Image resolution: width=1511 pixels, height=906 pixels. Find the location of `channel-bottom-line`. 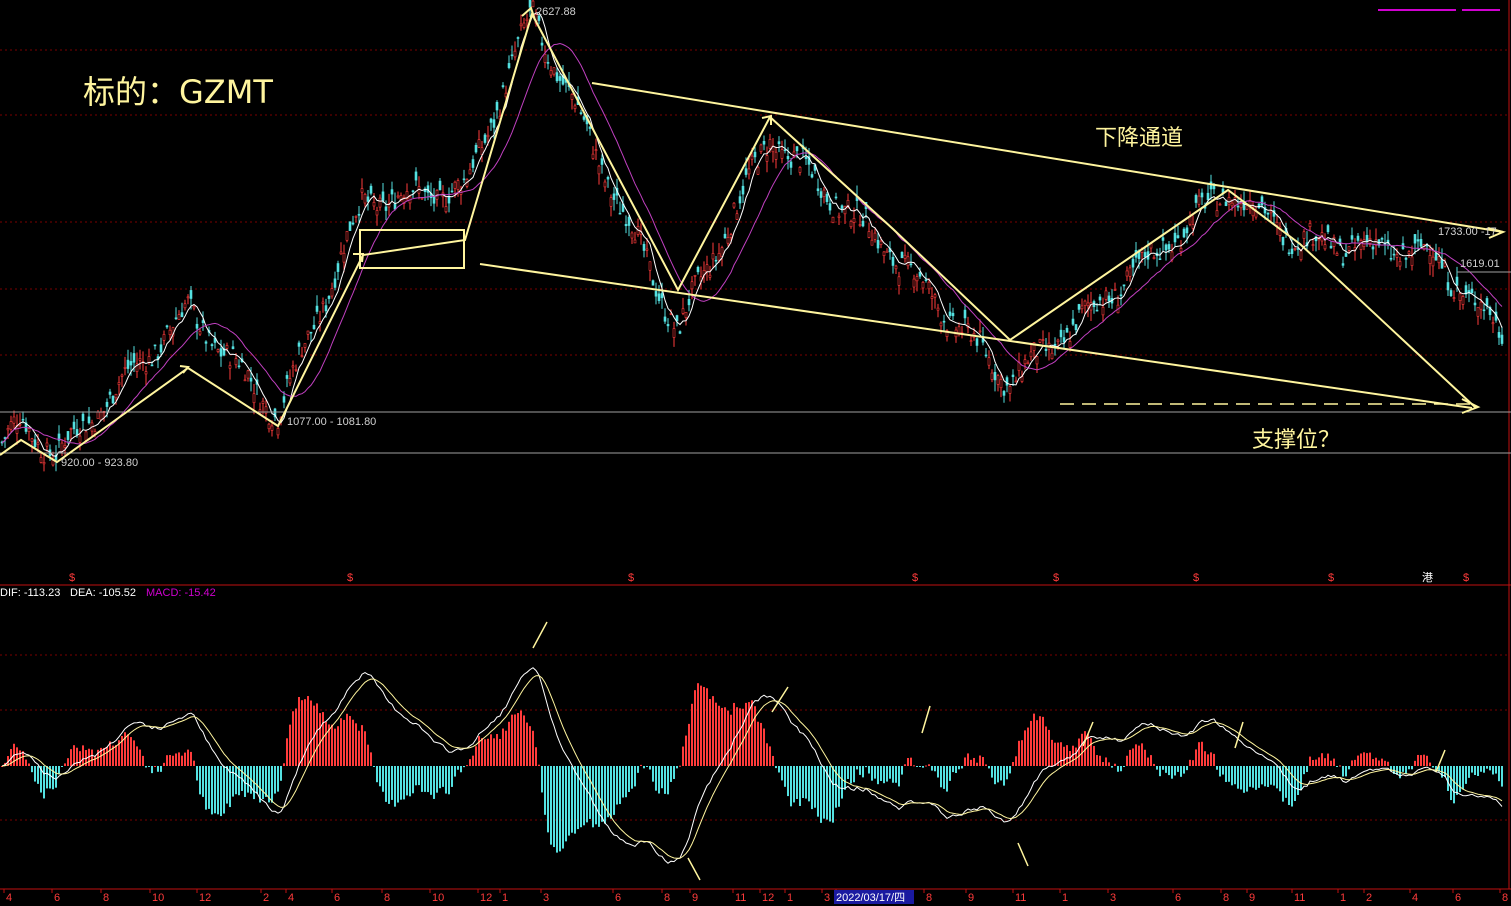

channel-bottom-line is located at coordinates (976, 336).